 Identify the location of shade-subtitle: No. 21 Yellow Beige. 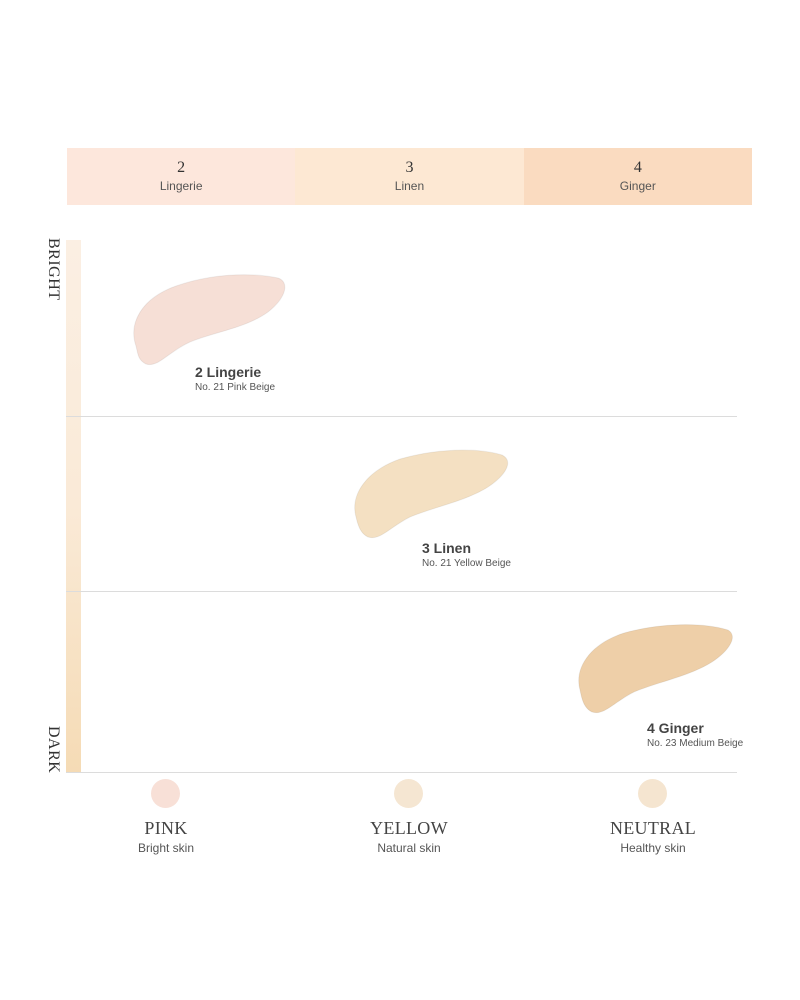
(466, 563).